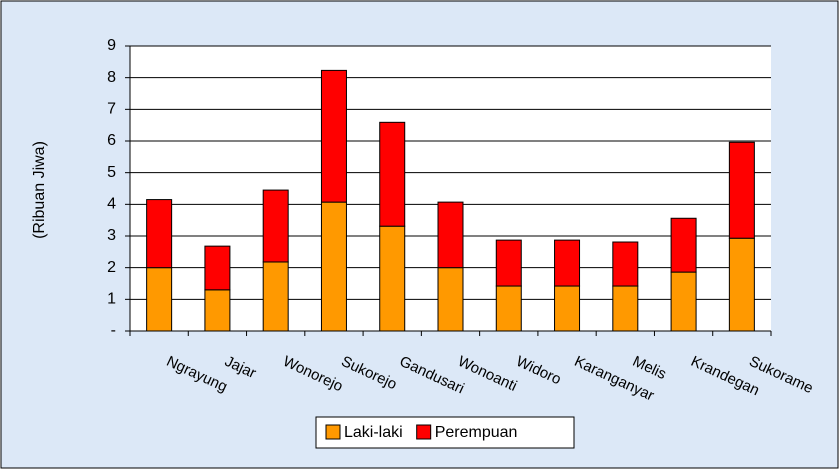 The image size is (839, 469). Describe the element at coordinates (111, 109) in the screenshot. I see `y-tick-label: 7` at that location.